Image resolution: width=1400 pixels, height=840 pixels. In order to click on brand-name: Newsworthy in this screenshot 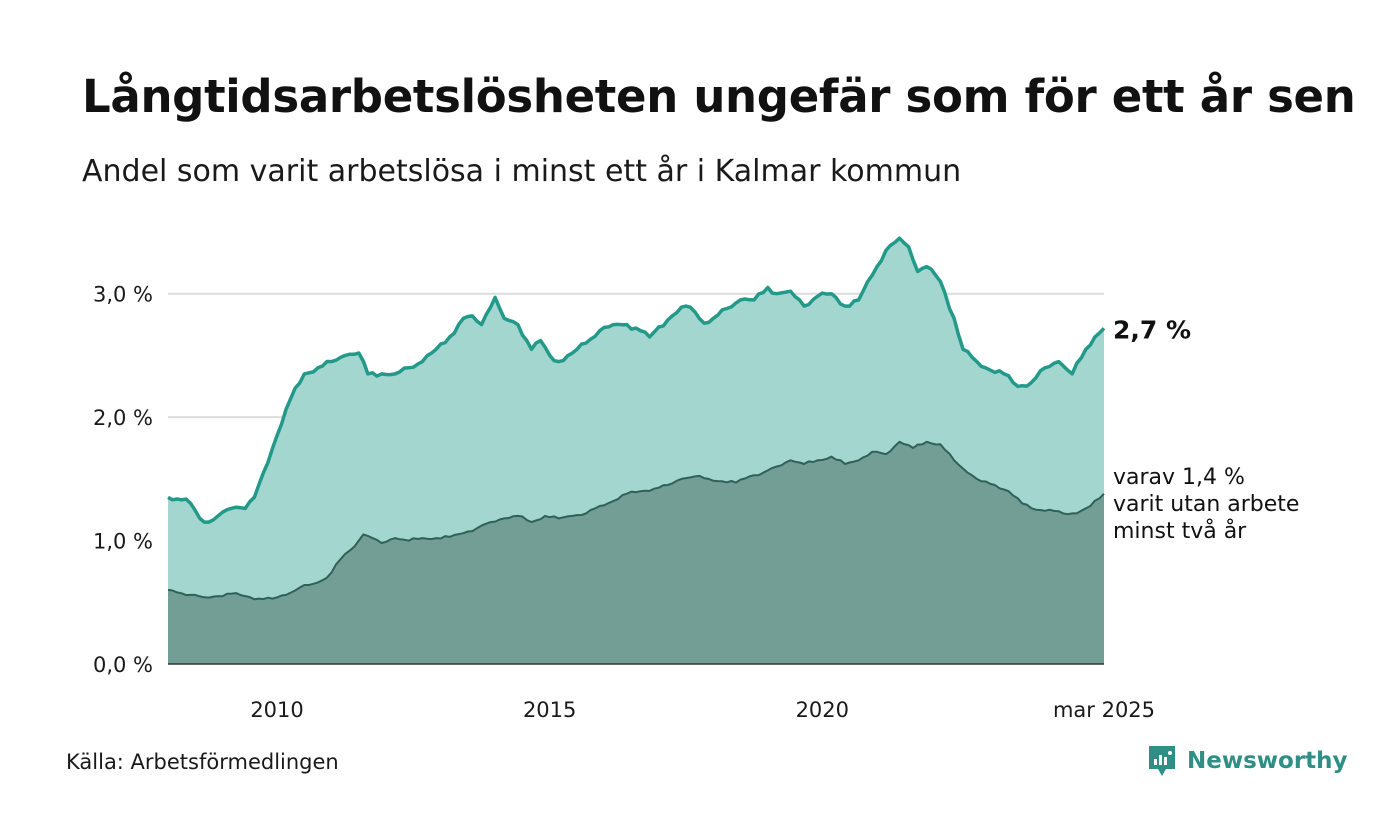, I will do `click(1267, 761)`.